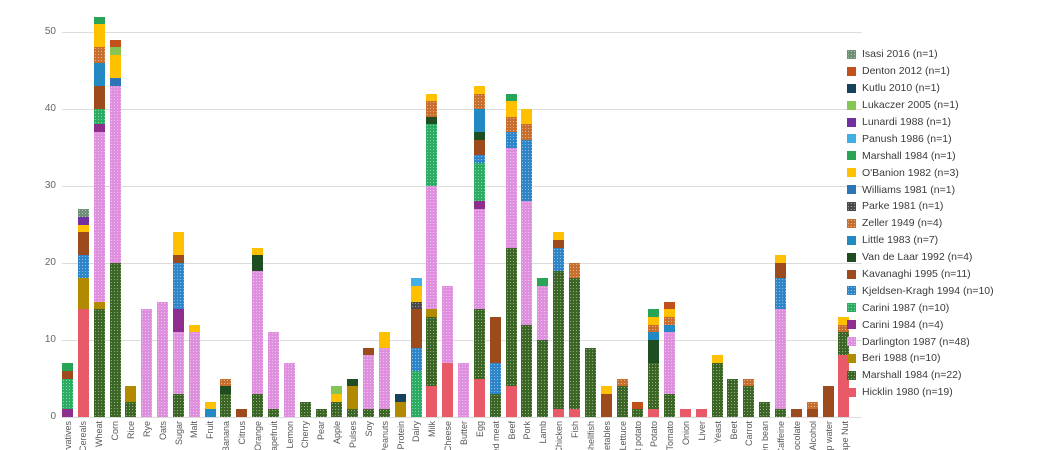  I want to click on legend-item: Kavanaghi 1995 (n=11), so click(920, 274).